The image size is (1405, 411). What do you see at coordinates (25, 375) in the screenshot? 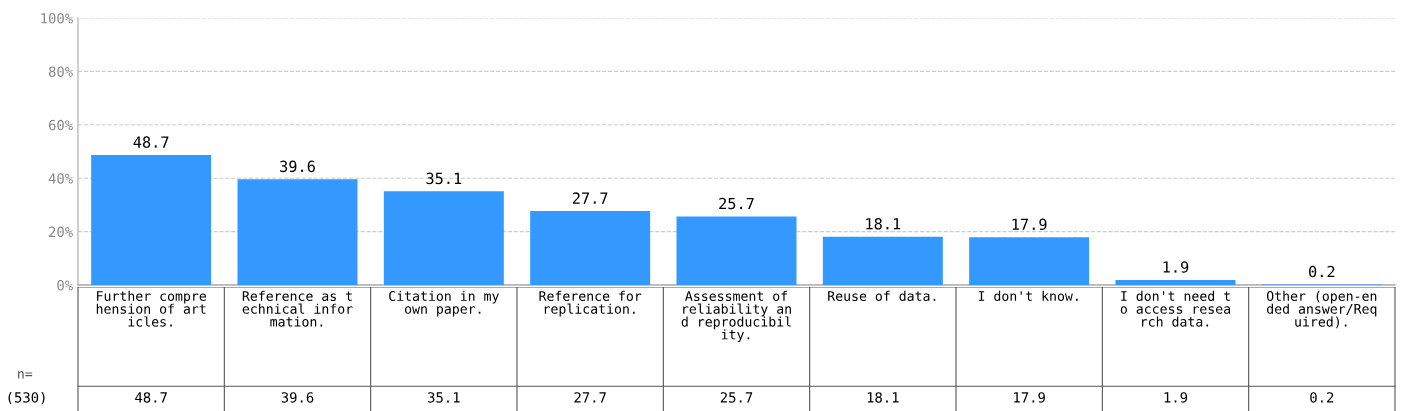
I see `text: n=` at bounding box center [25, 375].